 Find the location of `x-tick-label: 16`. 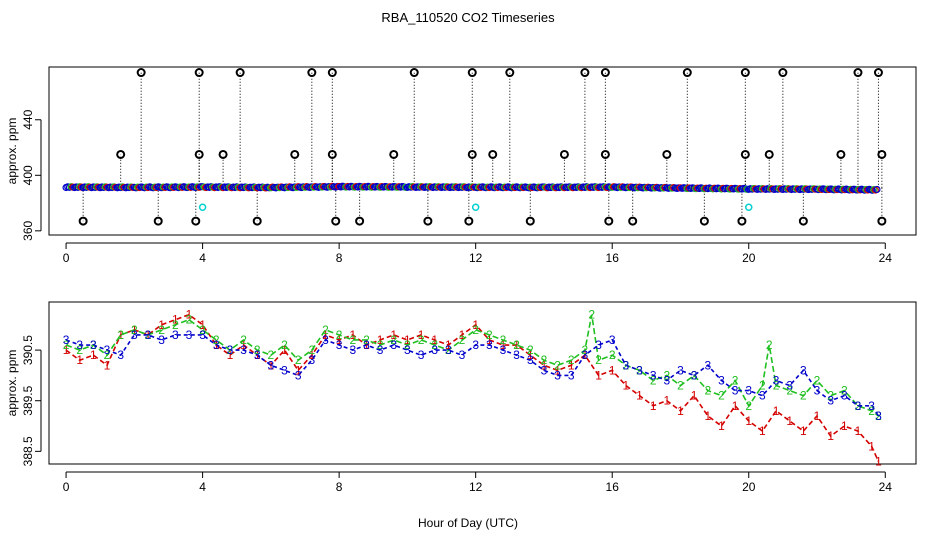

x-tick-label: 16 is located at coordinates (613, 487).